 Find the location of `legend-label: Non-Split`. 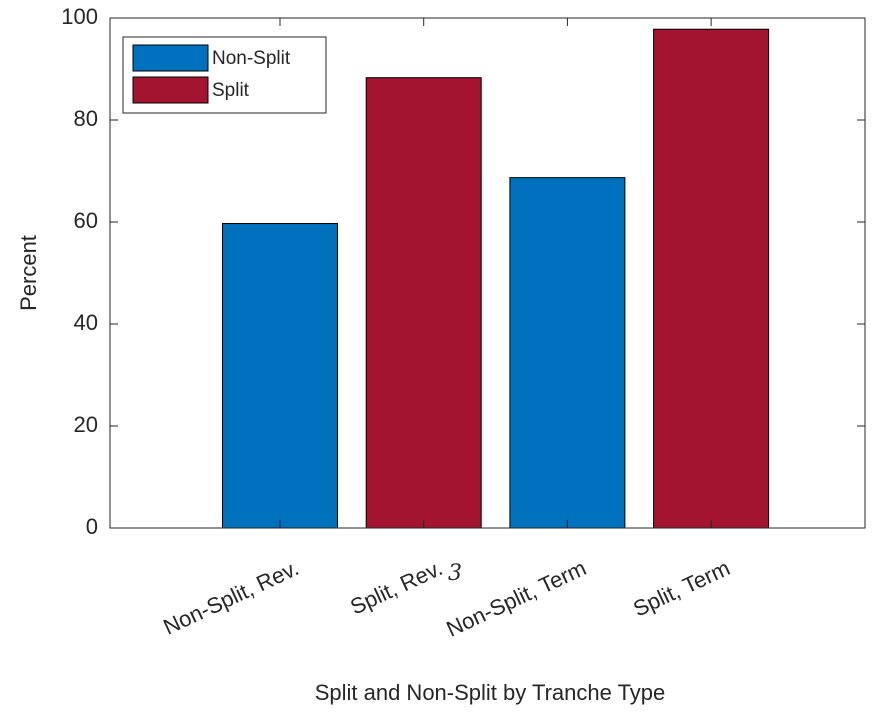

legend-label: Non-Split is located at coordinates (251, 58).